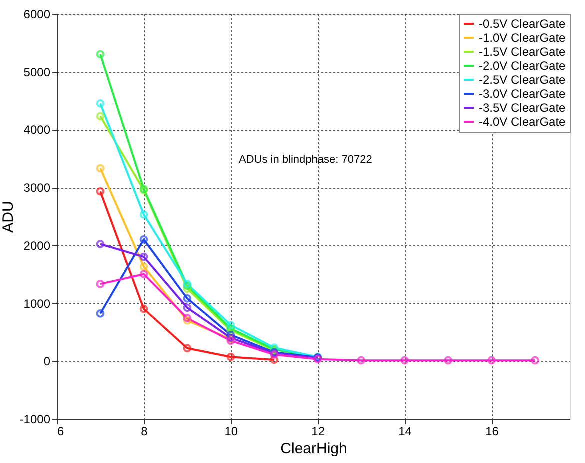 The width and height of the screenshot is (585, 463). Describe the element at coordinates (522, 52) in the screenshot. I see `legend-label: -1.5V ClearGate` at that location.